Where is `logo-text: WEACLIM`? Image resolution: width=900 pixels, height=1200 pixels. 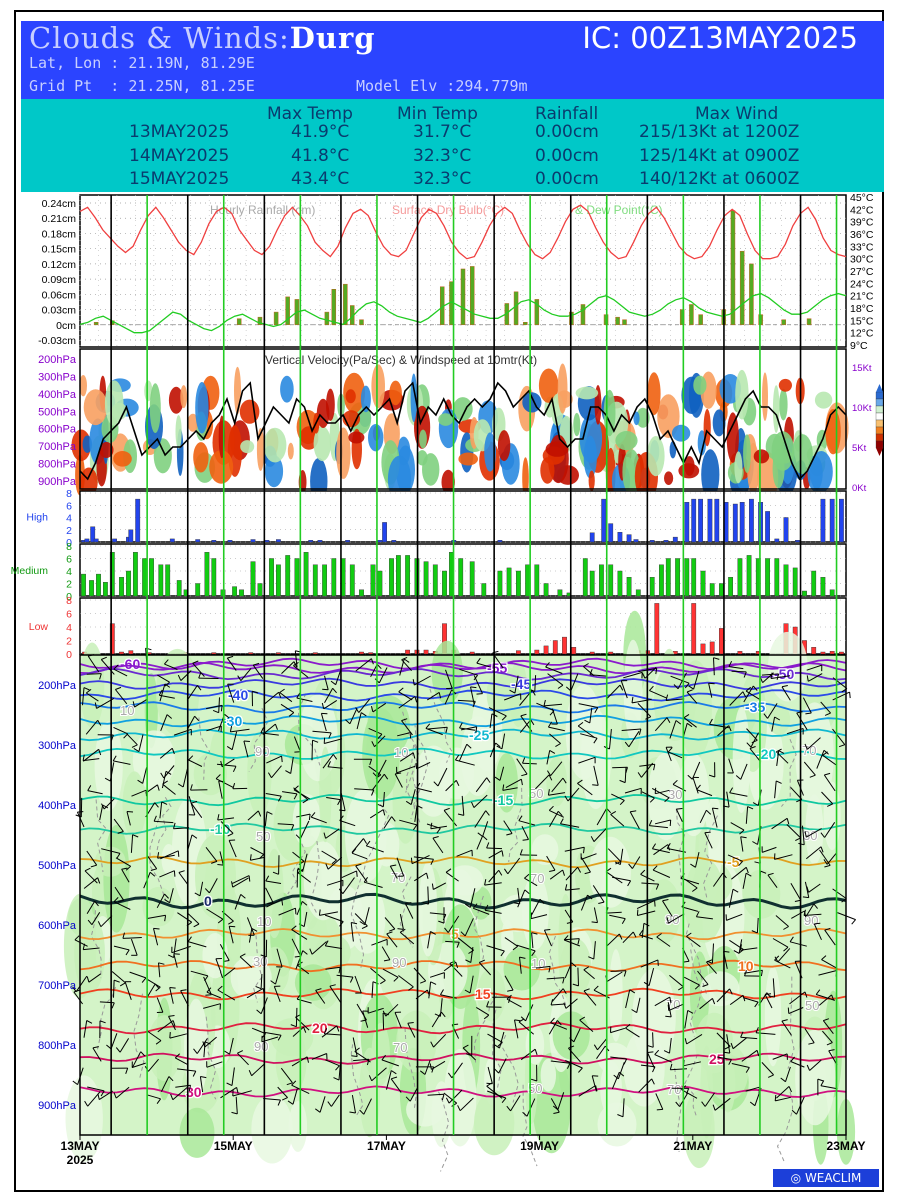 logo-text: WEACLIM is located at coordinates (833, 1178).